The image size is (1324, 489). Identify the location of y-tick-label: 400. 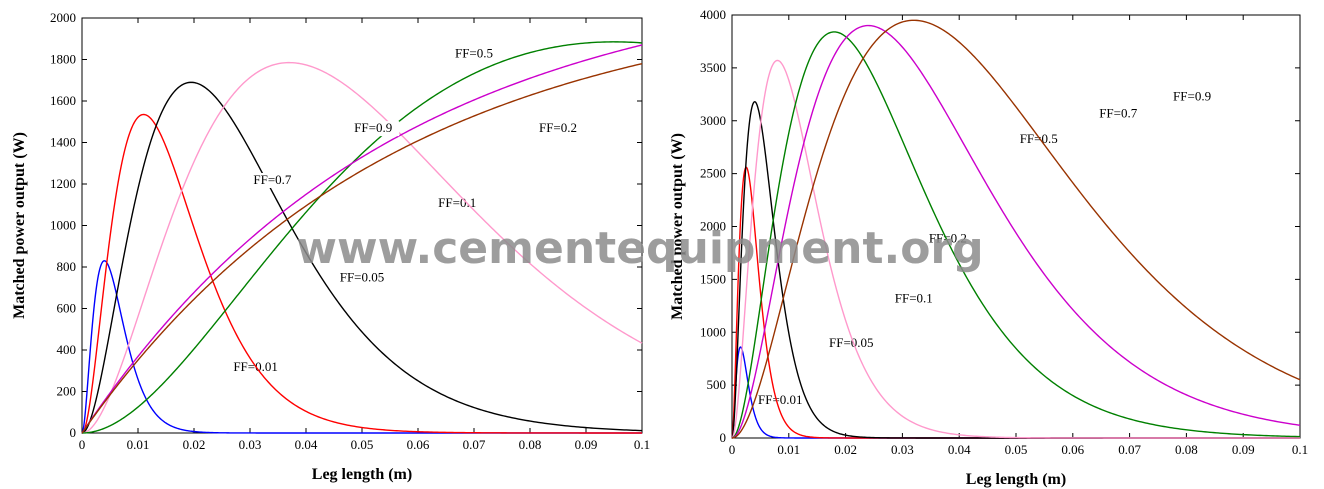
(67, 349).